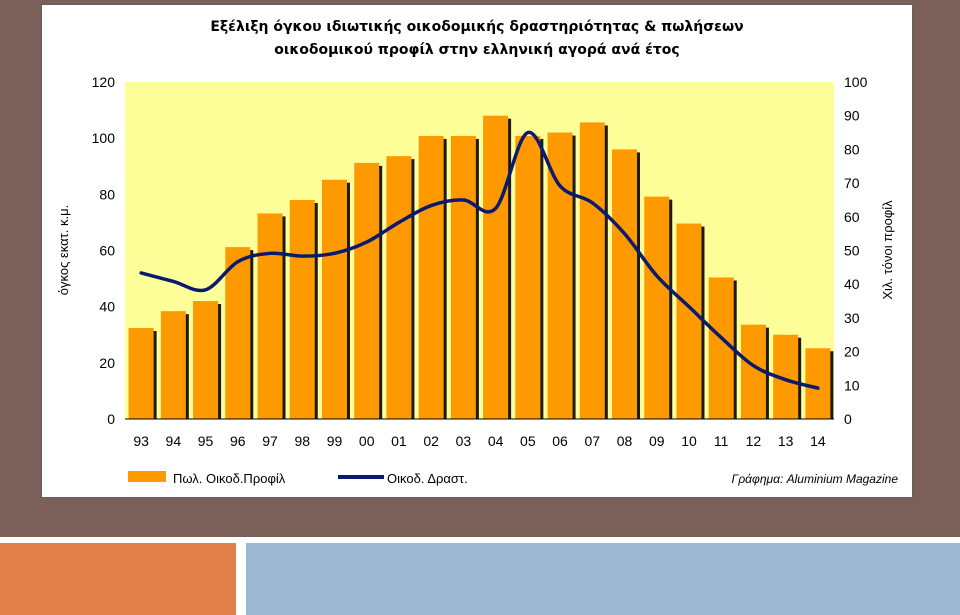  What do you see at coordinates (560, 441) in the screenshot?
I see `x-tick-label: 06` at bounding box center [560, 441].